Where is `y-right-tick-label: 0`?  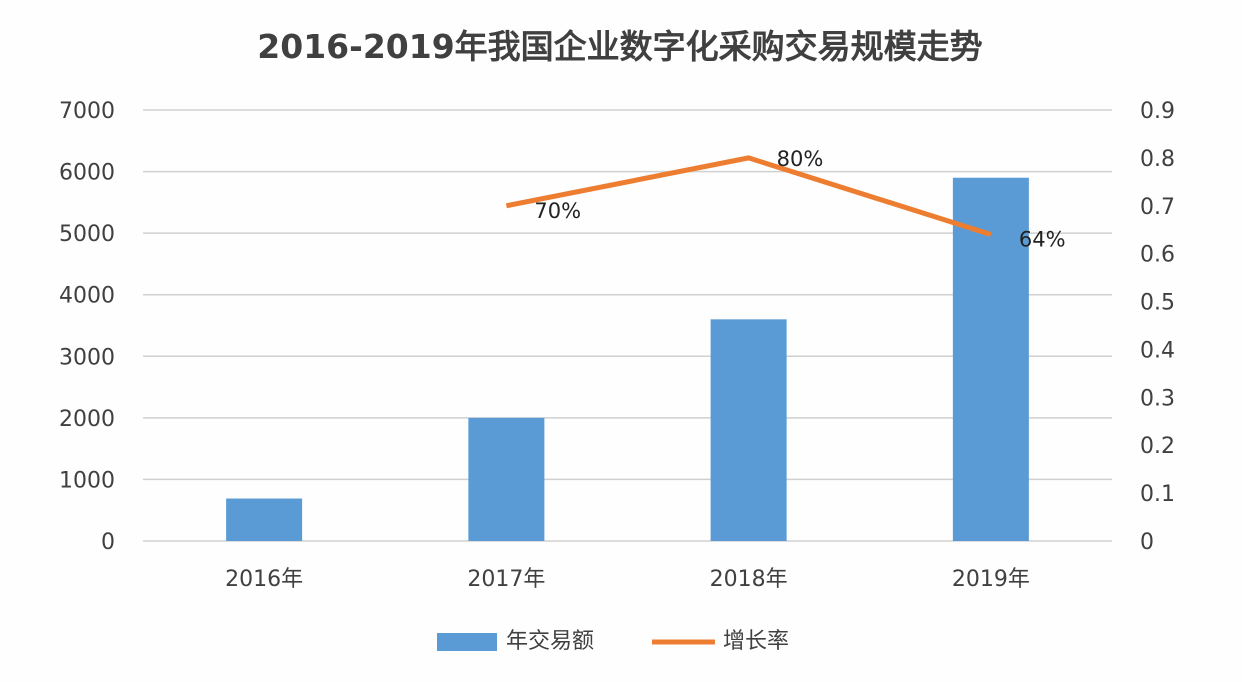 y-right-tick-label: 0 is located at coordinates (1147, 542).